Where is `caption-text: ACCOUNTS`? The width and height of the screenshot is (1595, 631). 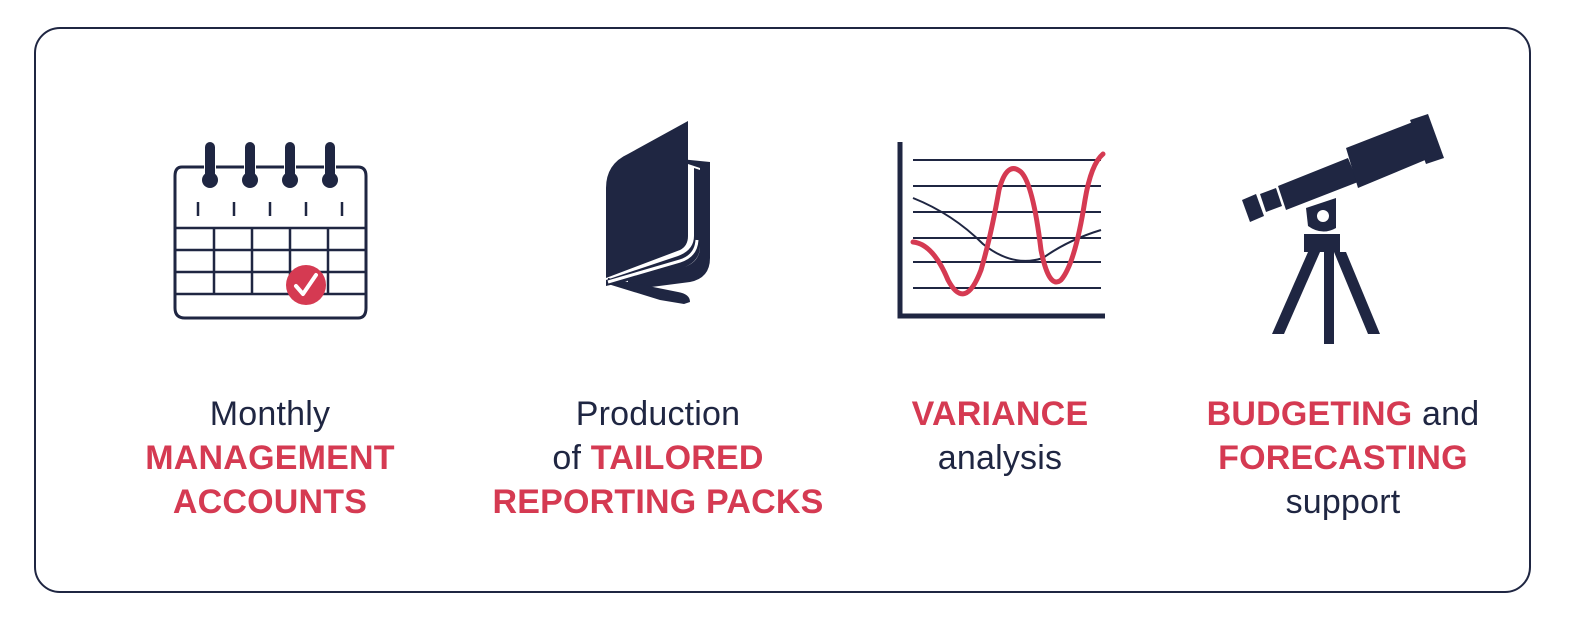
caption-text: ACCOUNTS is located at coordinates (270, 502).